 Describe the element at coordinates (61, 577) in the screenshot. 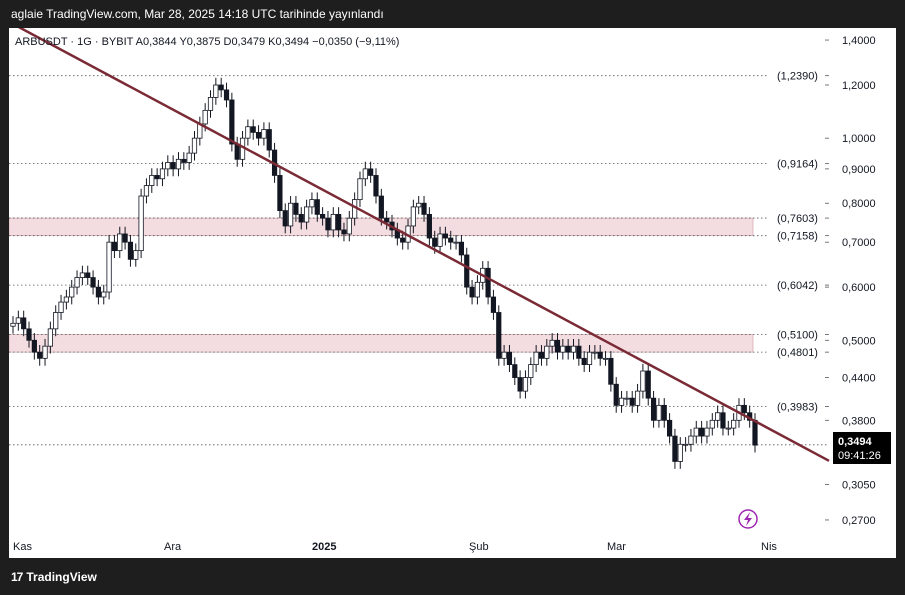

I see `tradingview-logo-text: TradingView` at that location.